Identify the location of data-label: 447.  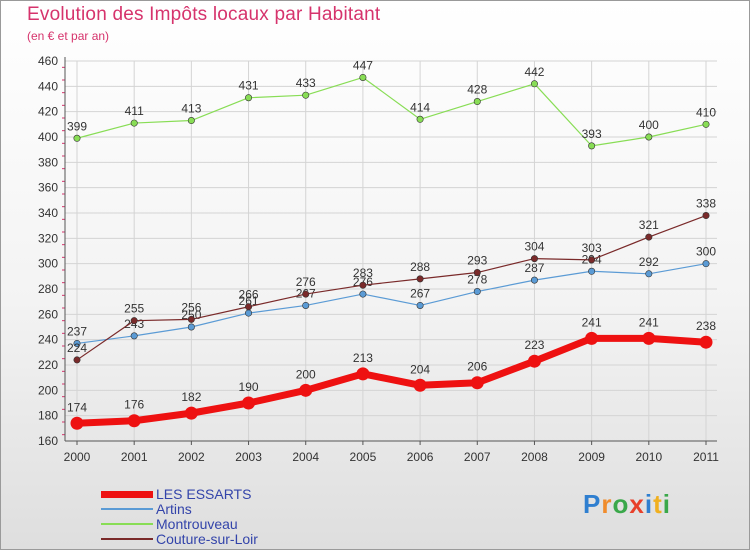
(363, 65).